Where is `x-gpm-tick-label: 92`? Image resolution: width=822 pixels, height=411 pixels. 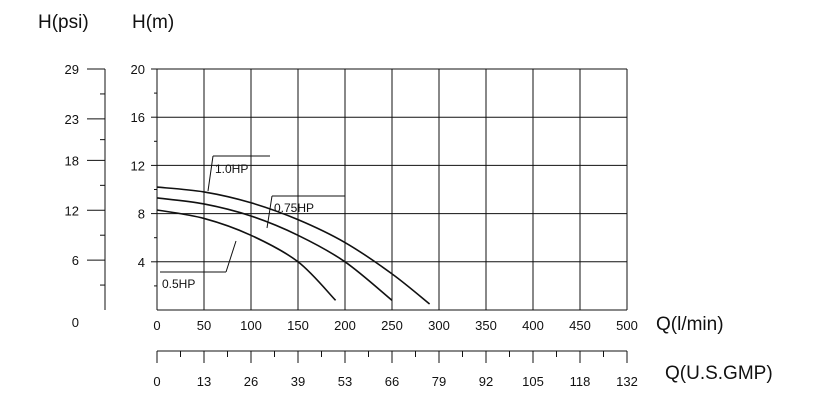 x-gpm-tick-label: 92 is located at coordinates (486, 381).